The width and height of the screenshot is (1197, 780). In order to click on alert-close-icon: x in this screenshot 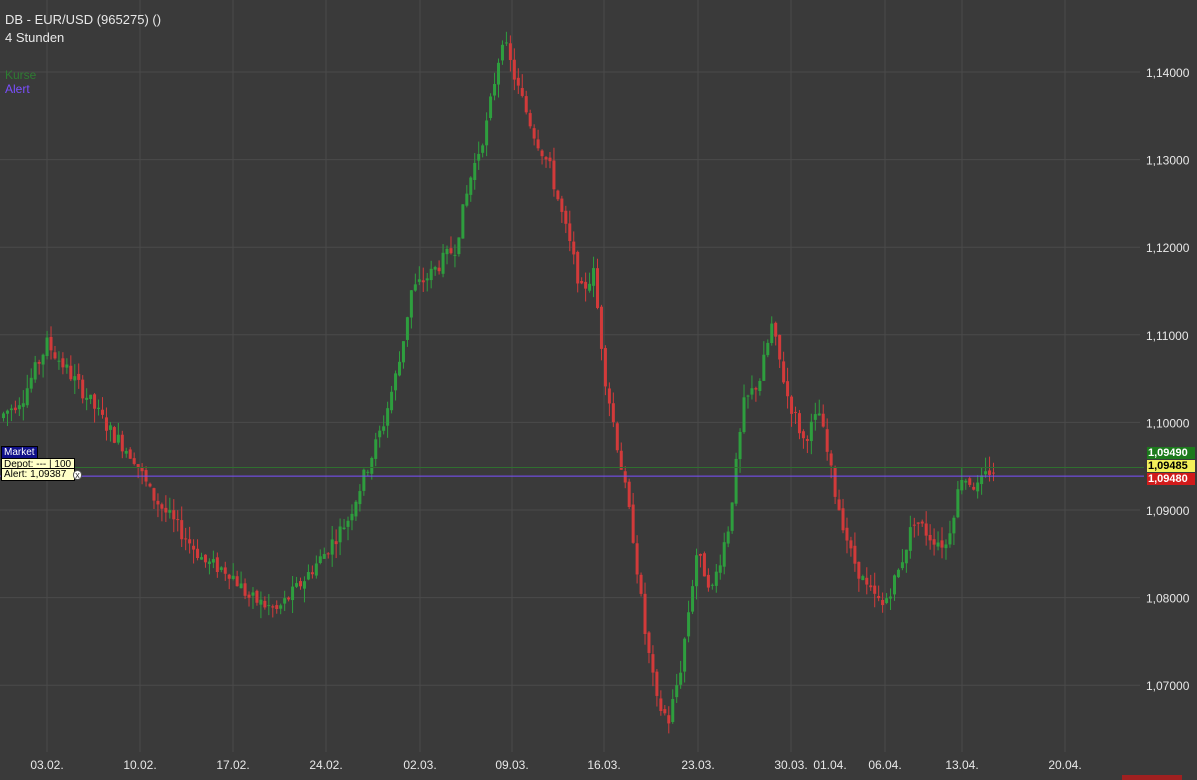, I will do `click(77, 475)`.